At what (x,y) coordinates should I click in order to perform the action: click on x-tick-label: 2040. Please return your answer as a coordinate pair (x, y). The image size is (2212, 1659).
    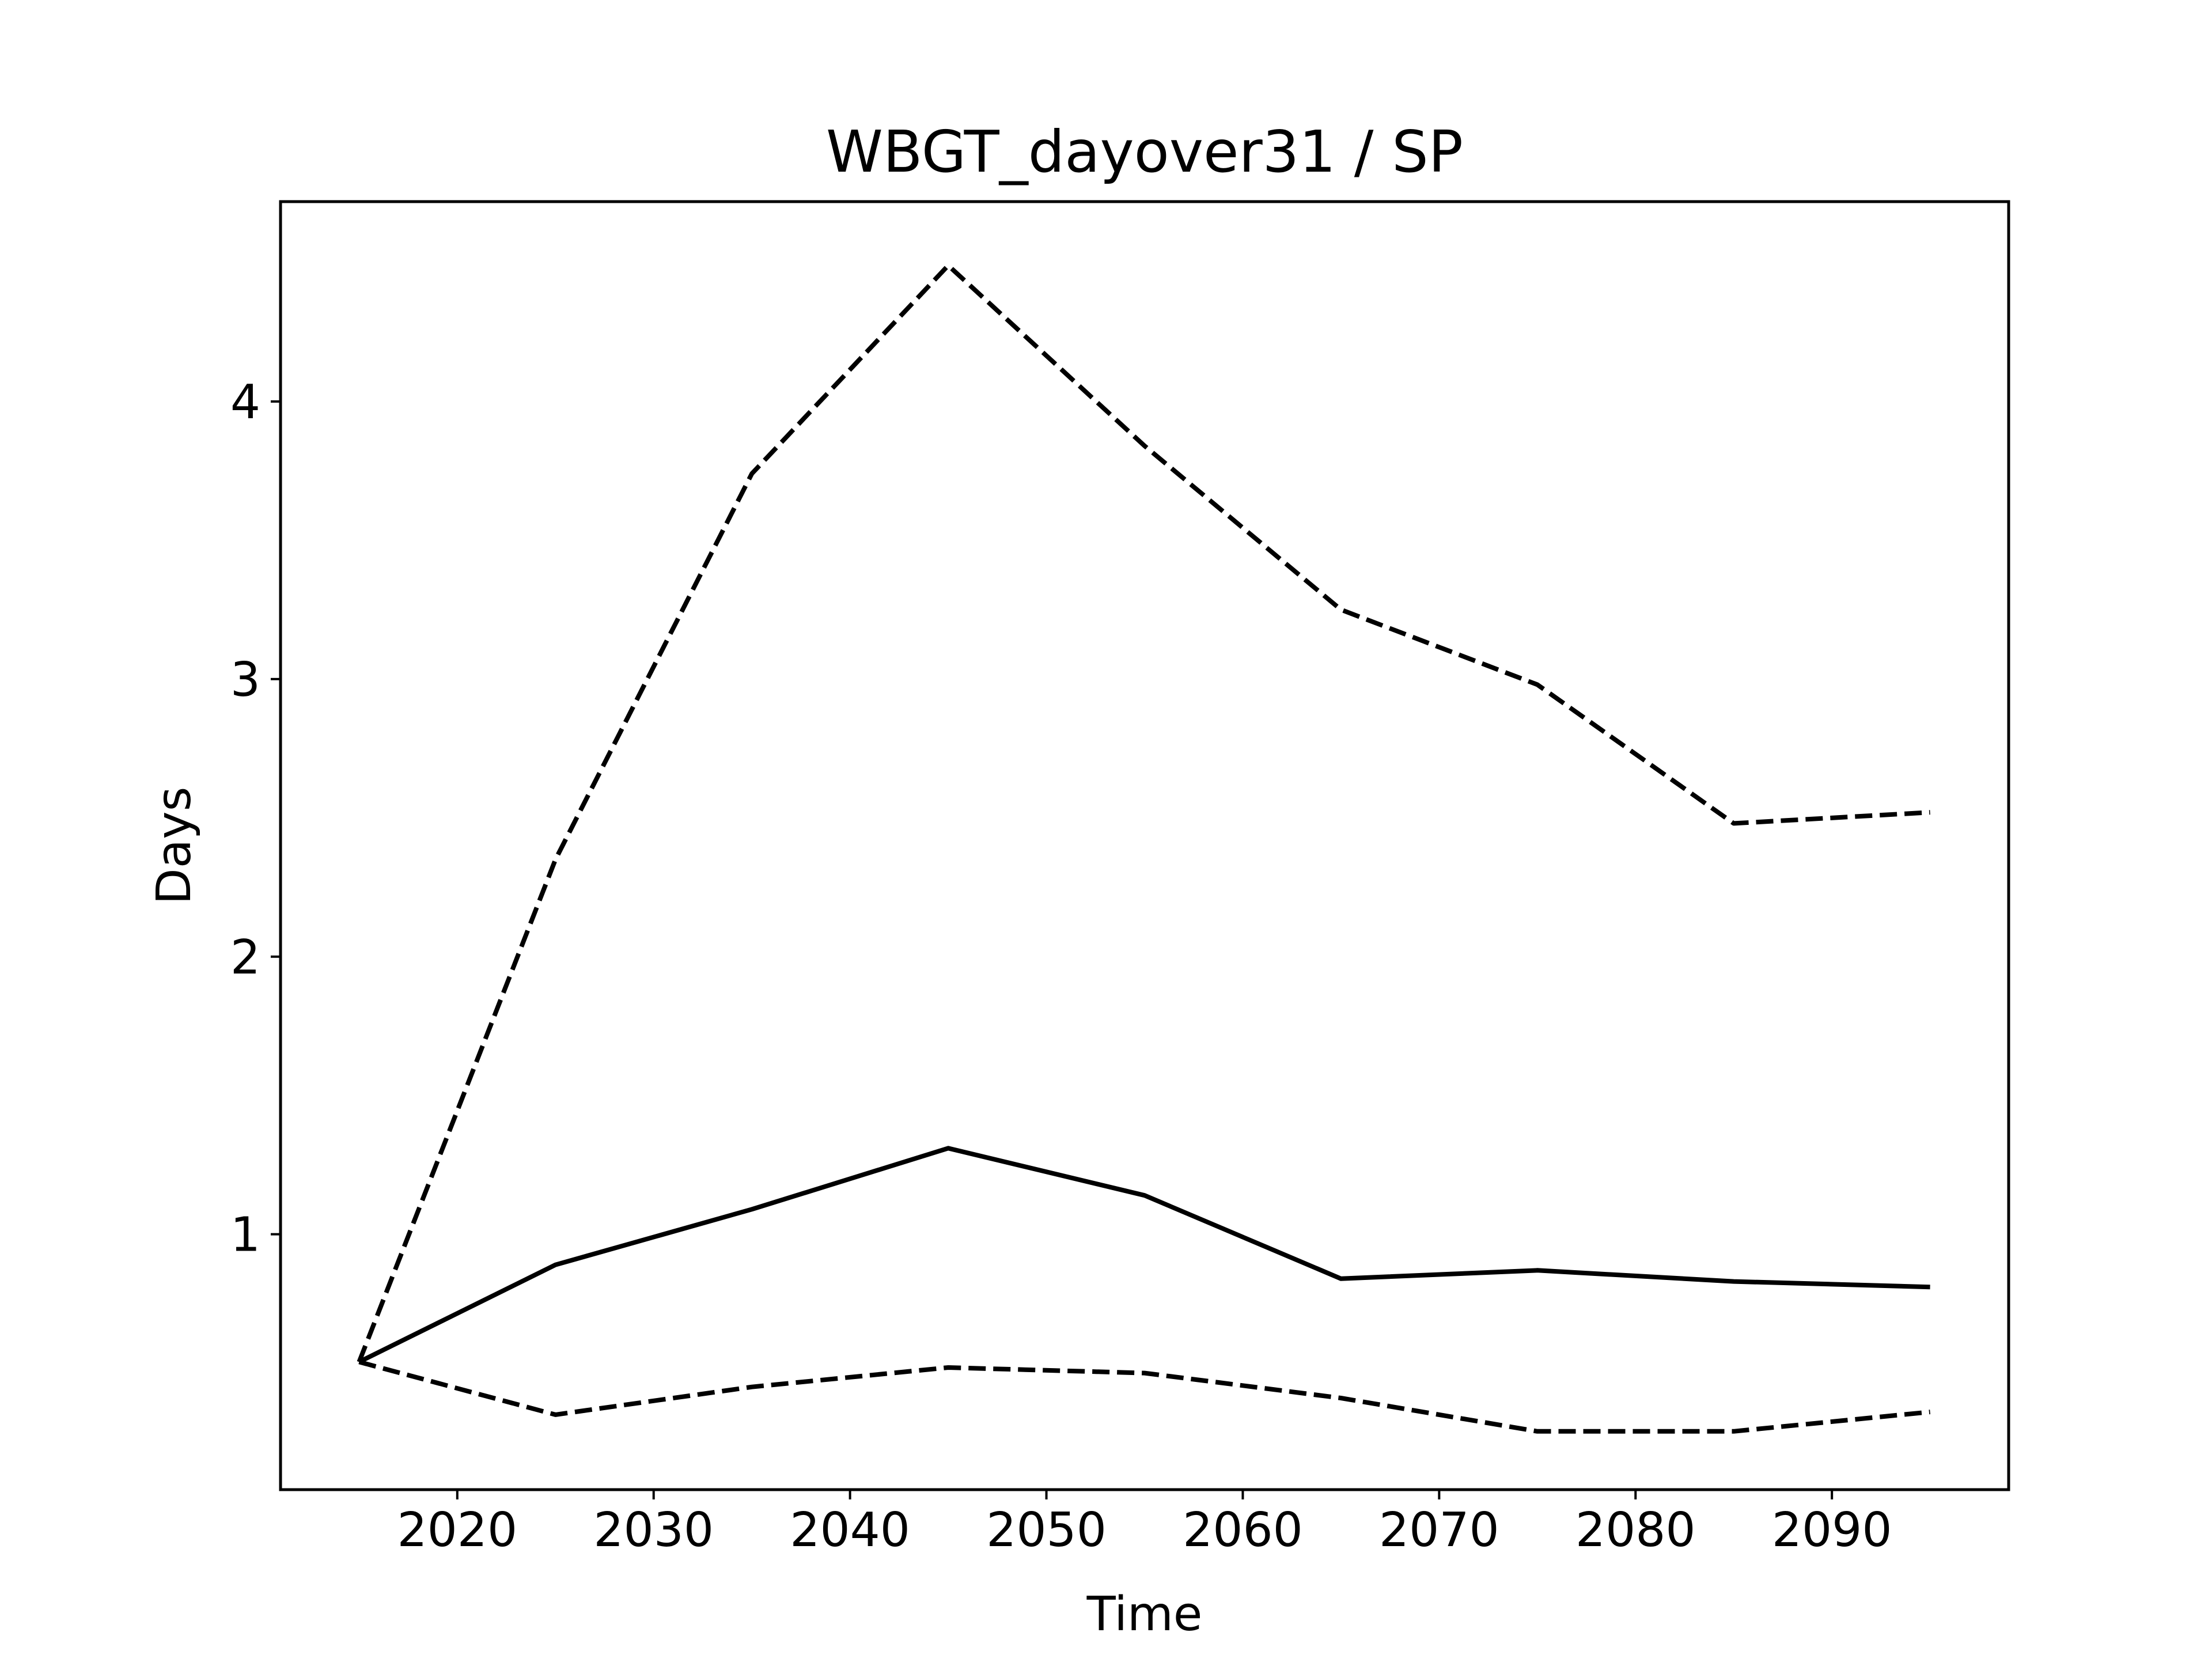
    Looking at the image, I should click on (850, 1530).